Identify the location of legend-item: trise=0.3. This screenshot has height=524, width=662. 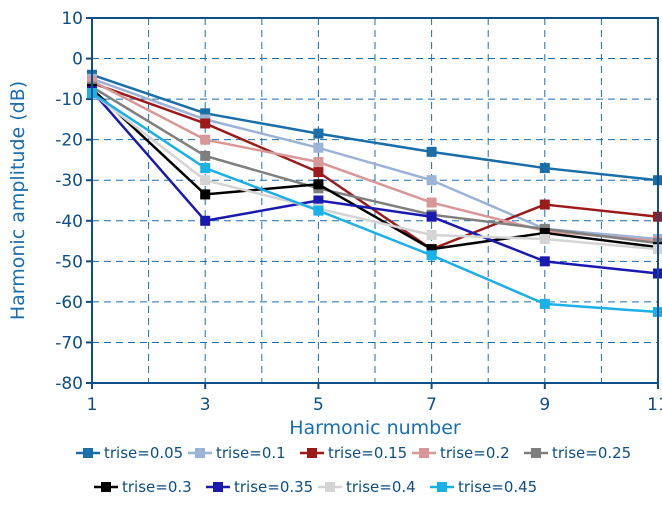
(143, 487).